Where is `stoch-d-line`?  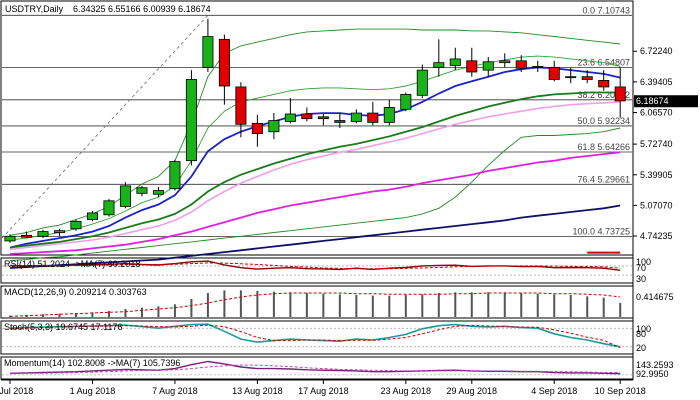
stoch-d-line is located at coordinates (315, 336).